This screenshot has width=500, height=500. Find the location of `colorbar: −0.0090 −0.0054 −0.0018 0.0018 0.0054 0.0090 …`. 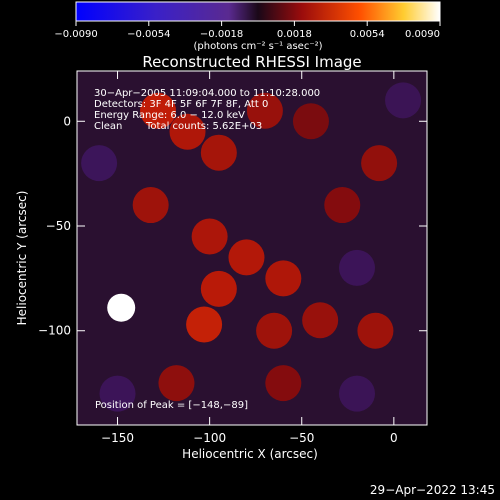

colorbar: −0.0090 −0.0054 −0.0018 0.0018 0.0054 0.0090 … is located at coordinates (247, 26).